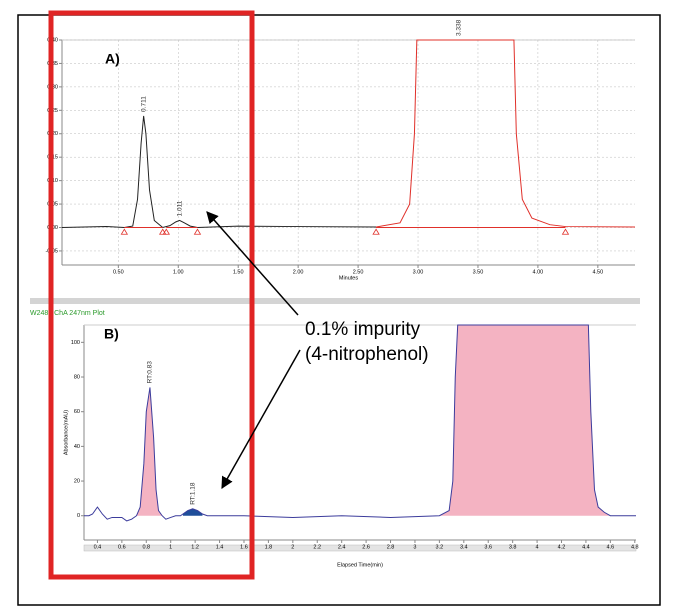 This screenshot has height=613, width=678. What do you see at coordinates (195, 547) in the screenshot?
I see `x-tick-label: 1.2` at bounding box center [195, 547].